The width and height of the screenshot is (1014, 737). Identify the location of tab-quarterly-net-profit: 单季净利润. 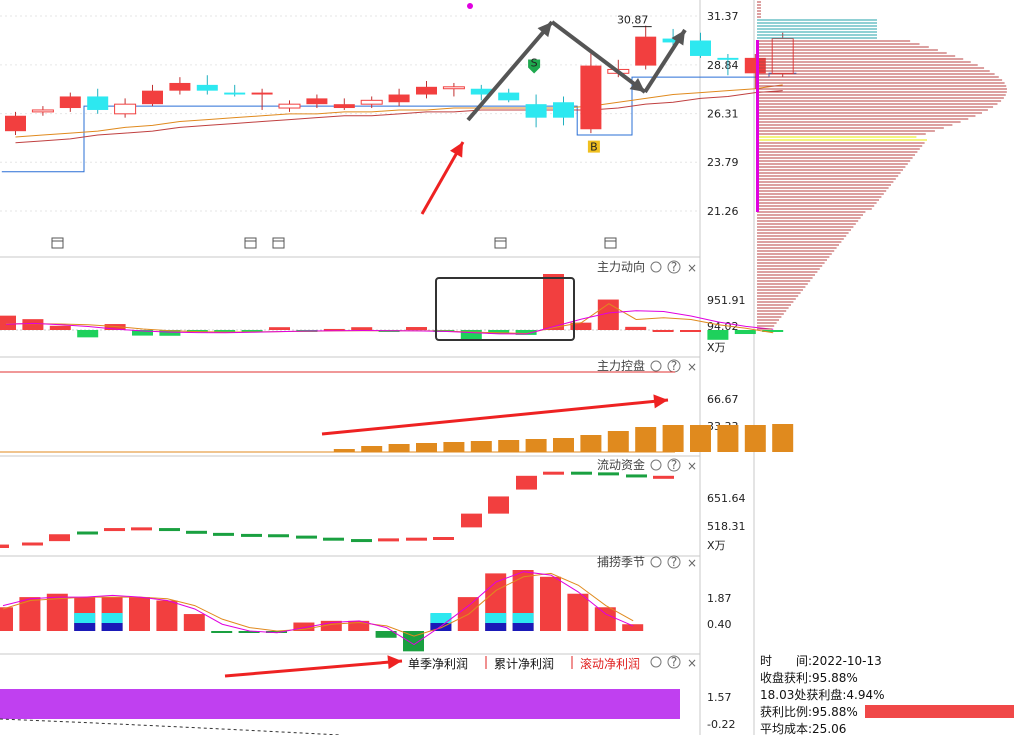
(438, 664).